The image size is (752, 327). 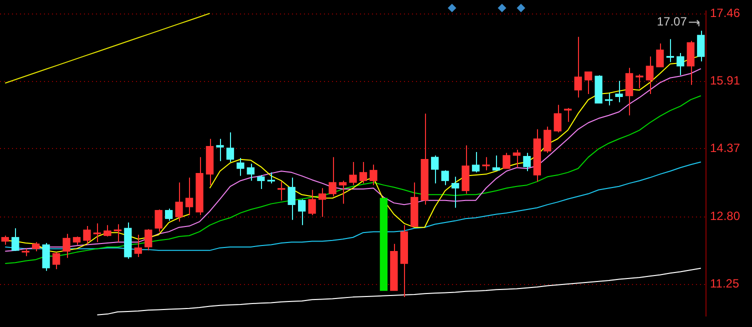 I want to click on y-tick-label: 11.25, so click(x=725, y=283).